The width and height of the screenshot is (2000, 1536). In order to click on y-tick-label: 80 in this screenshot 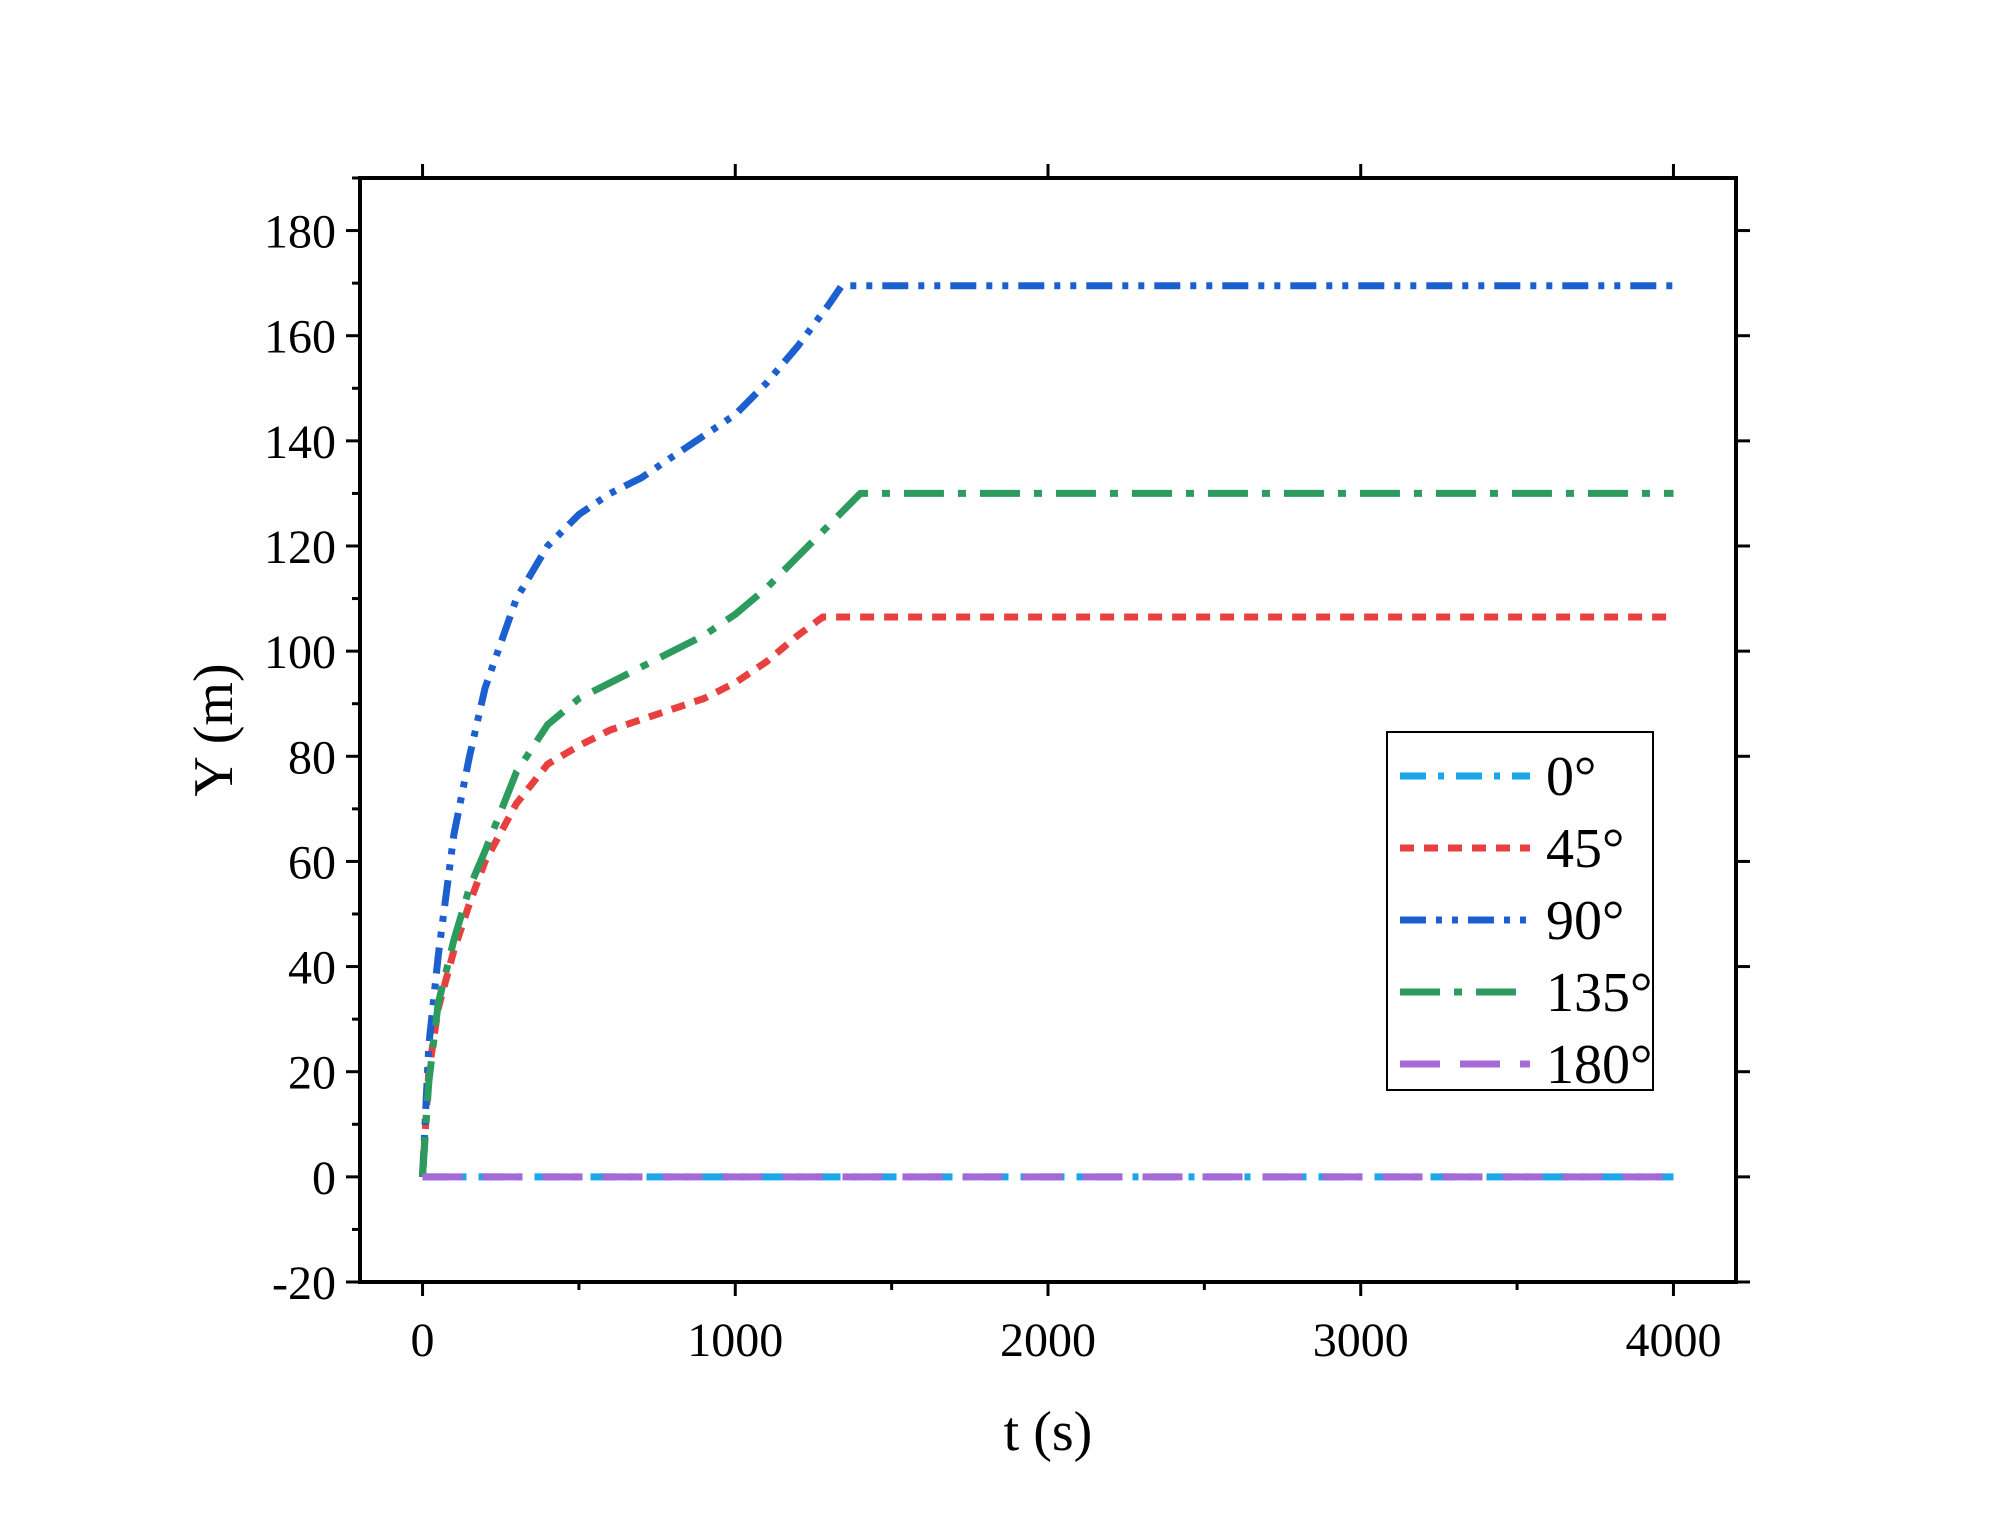, I will do `click(312, 757)`.